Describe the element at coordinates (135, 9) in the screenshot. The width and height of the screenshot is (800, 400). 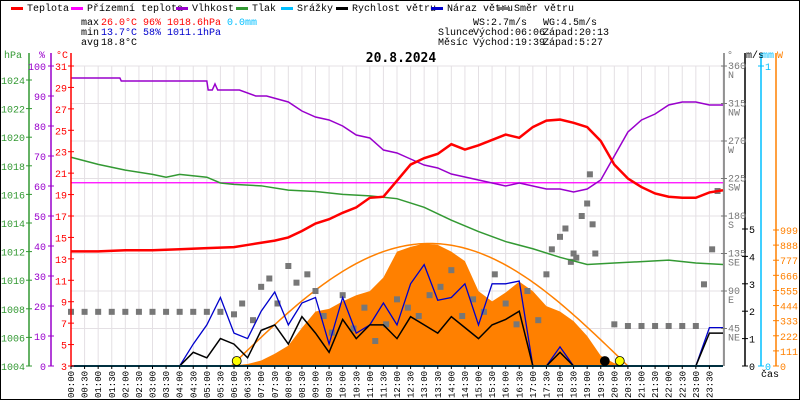
I see `legend-label: Přízemní teplota` at that location.